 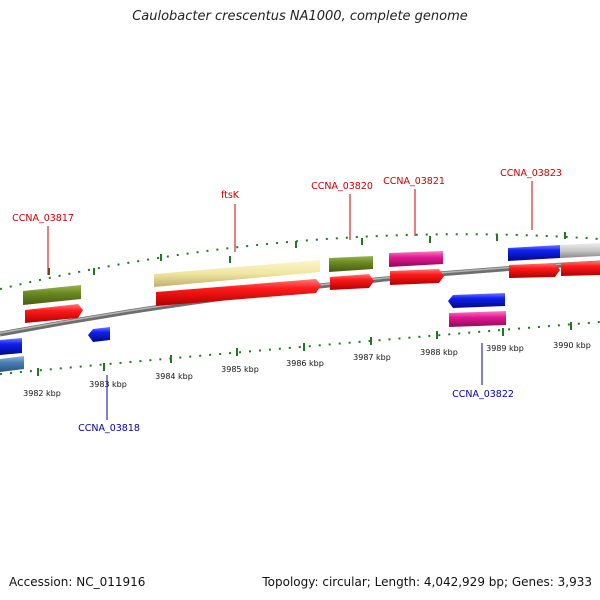 What do you see at coordinates (483, 394) in the screenshot?
I see `label-ccna-03822: CCNA_03822` at bounding box center [483, 394].